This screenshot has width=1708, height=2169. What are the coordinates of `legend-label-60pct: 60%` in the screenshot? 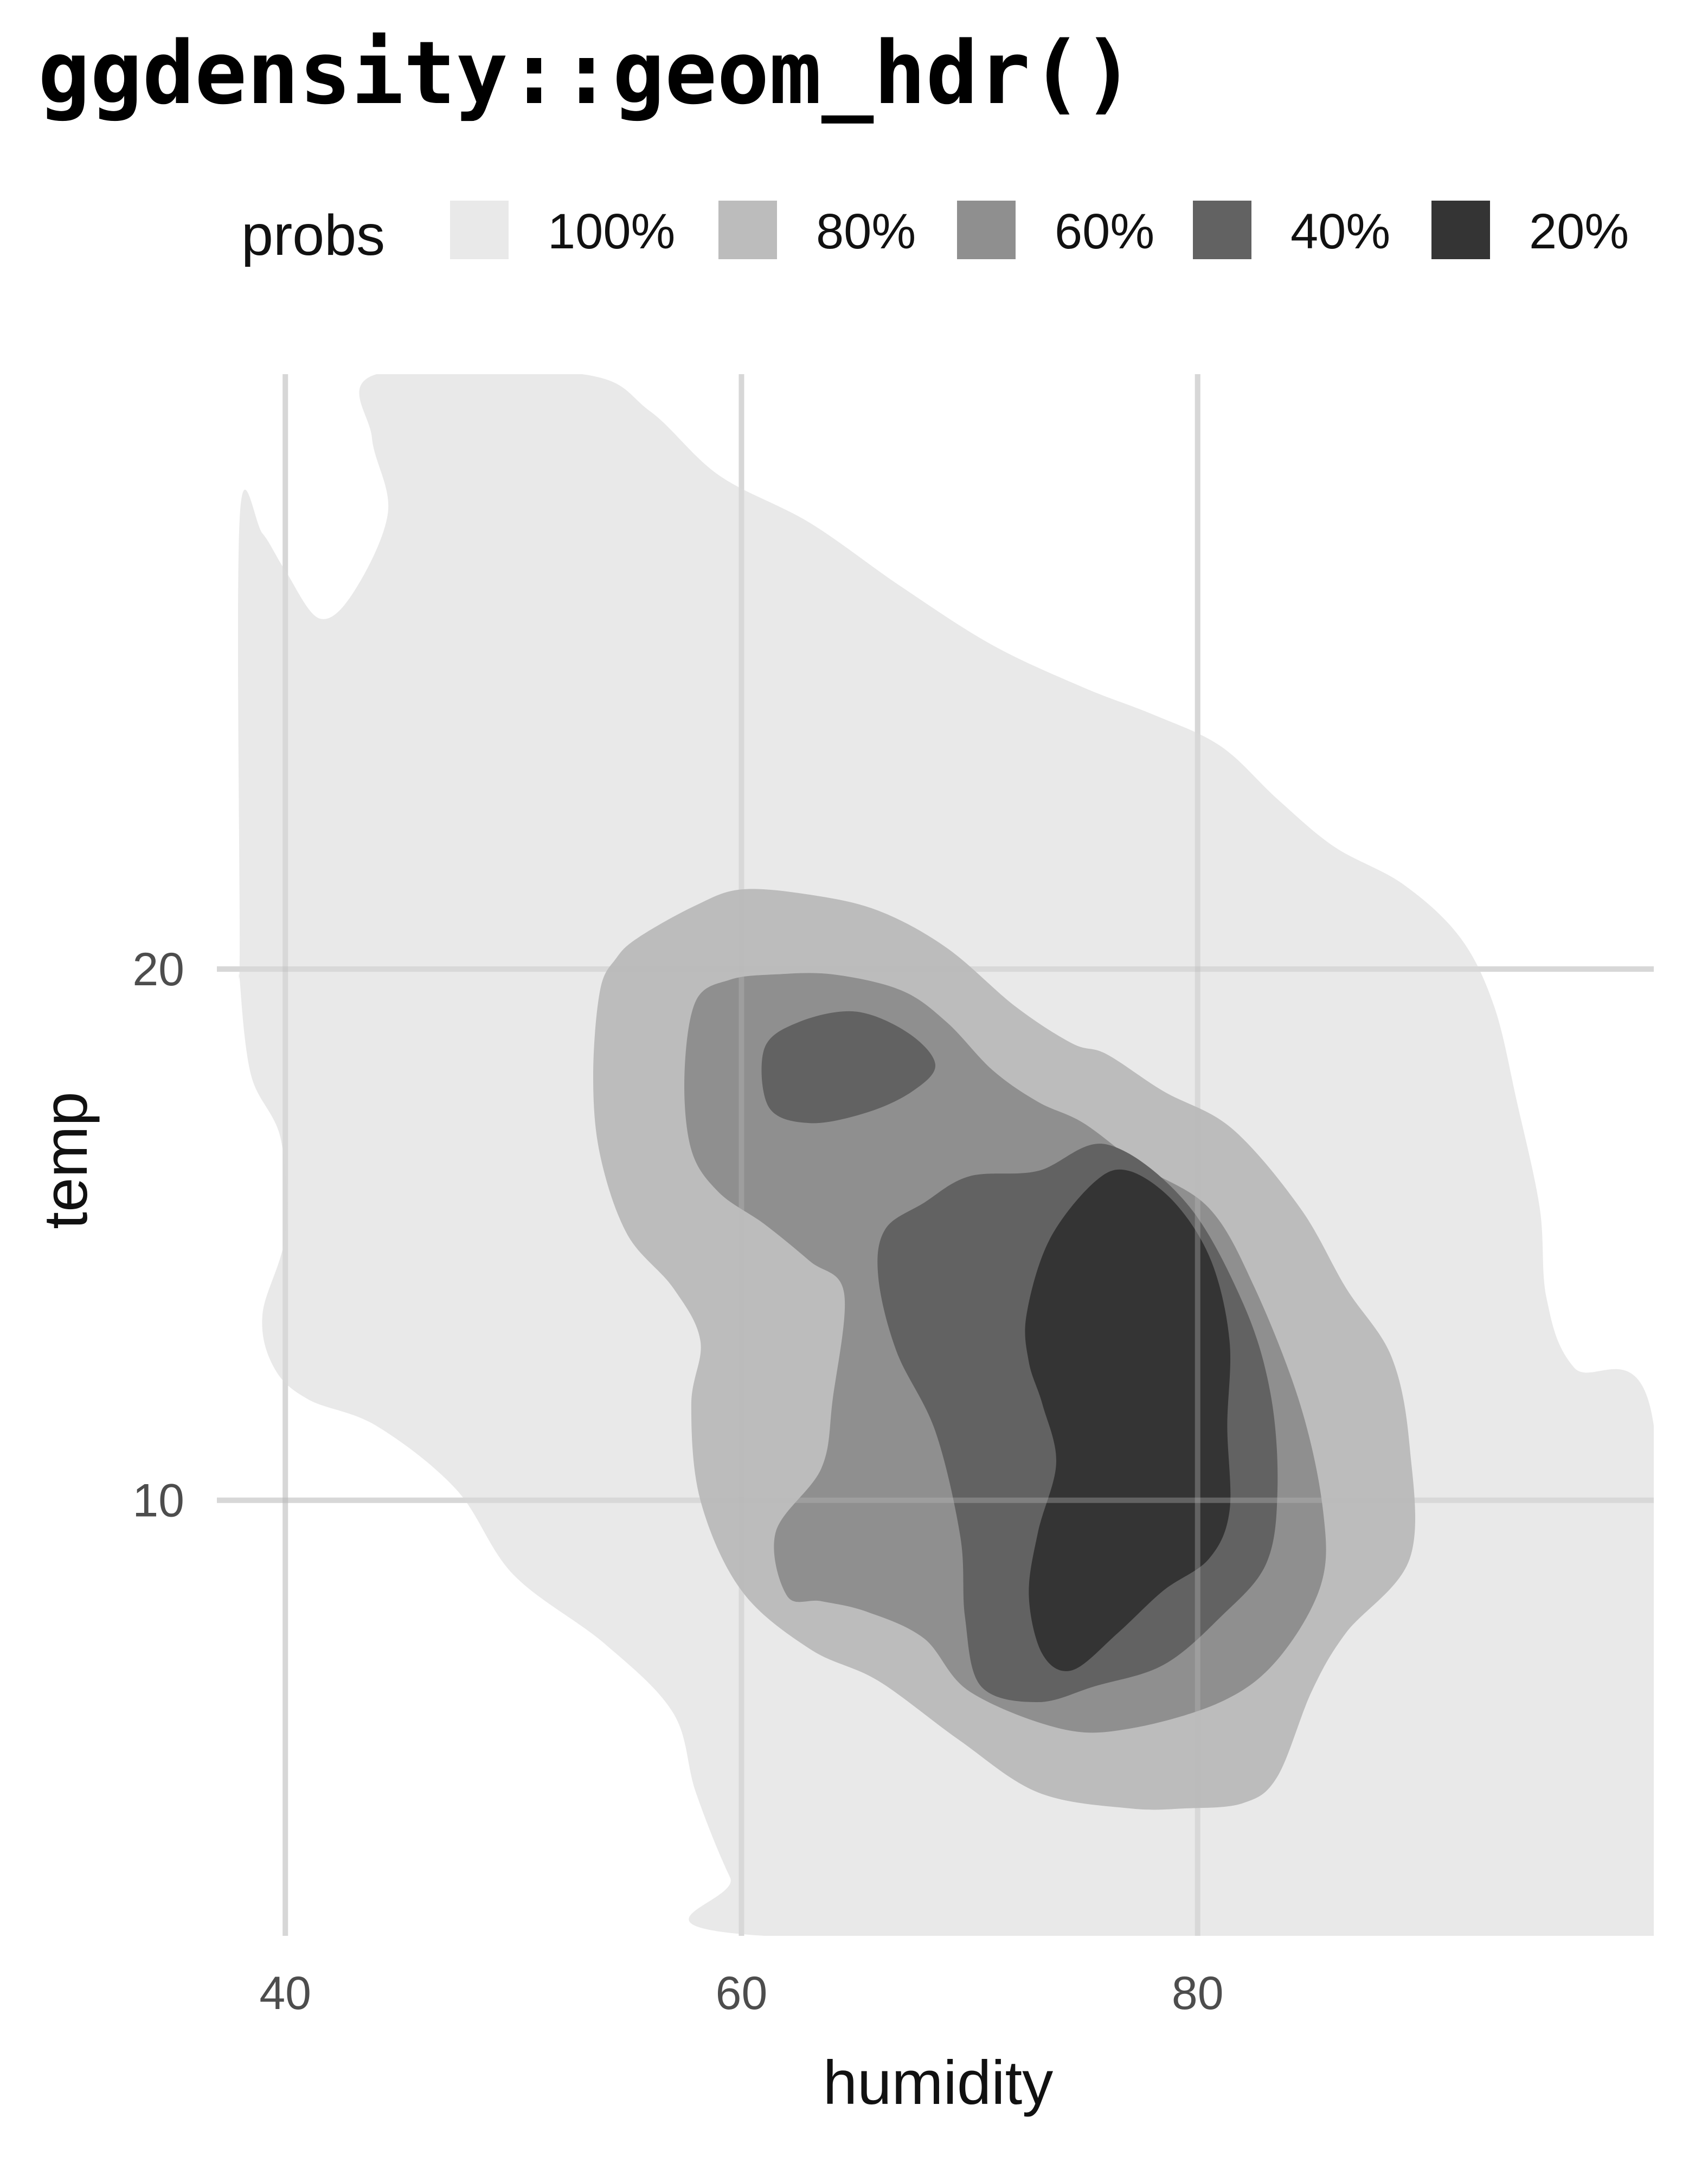 It's located at (1104, 231).